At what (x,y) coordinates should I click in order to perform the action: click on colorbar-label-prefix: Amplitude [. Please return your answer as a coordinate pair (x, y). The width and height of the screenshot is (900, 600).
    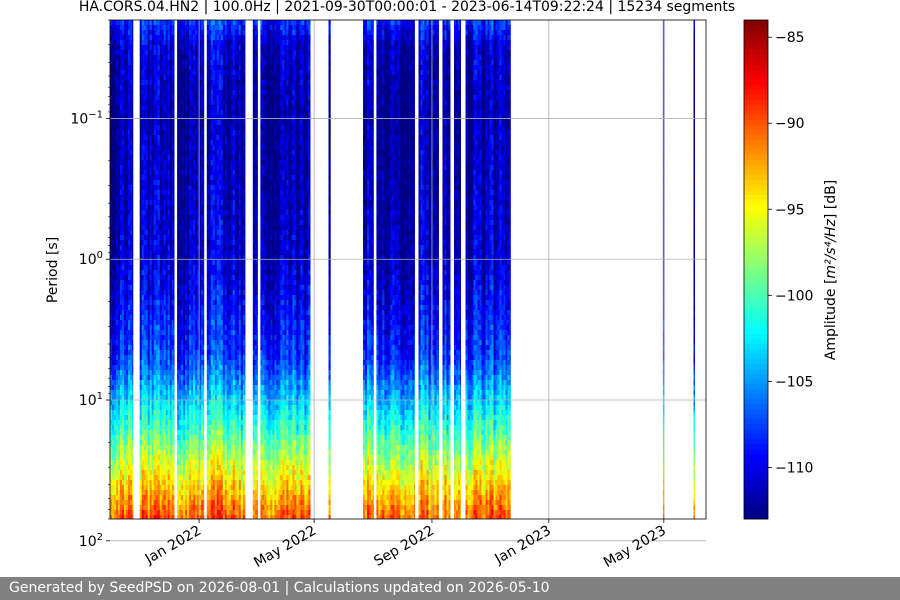
    Looking at the image, I should click on (831, 320).